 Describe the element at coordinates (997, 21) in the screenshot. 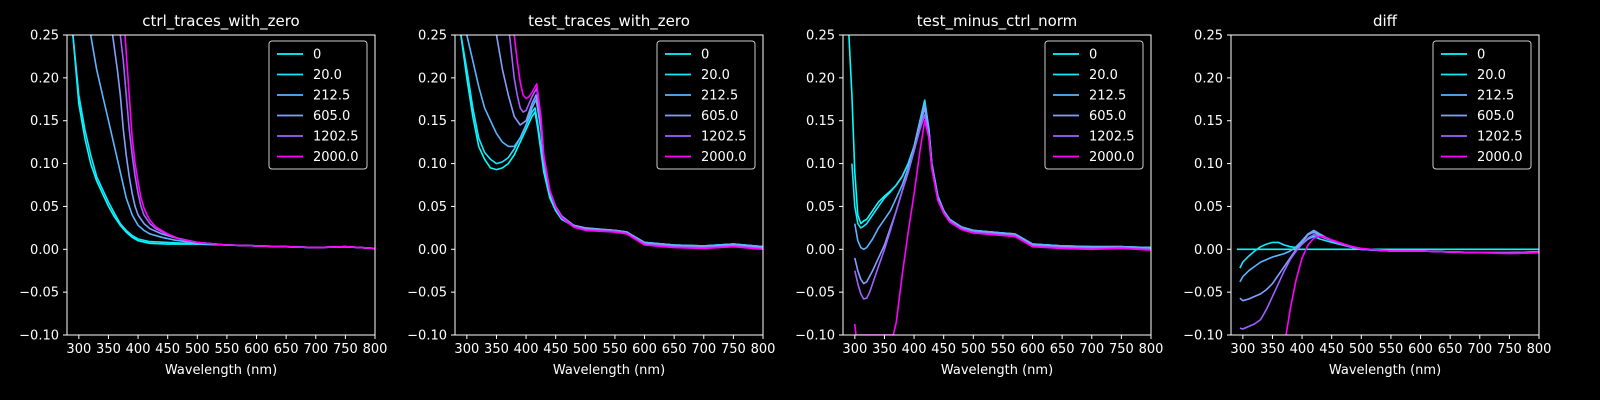

I see `chart-title: test_minus_ctrl_norm` at that location.